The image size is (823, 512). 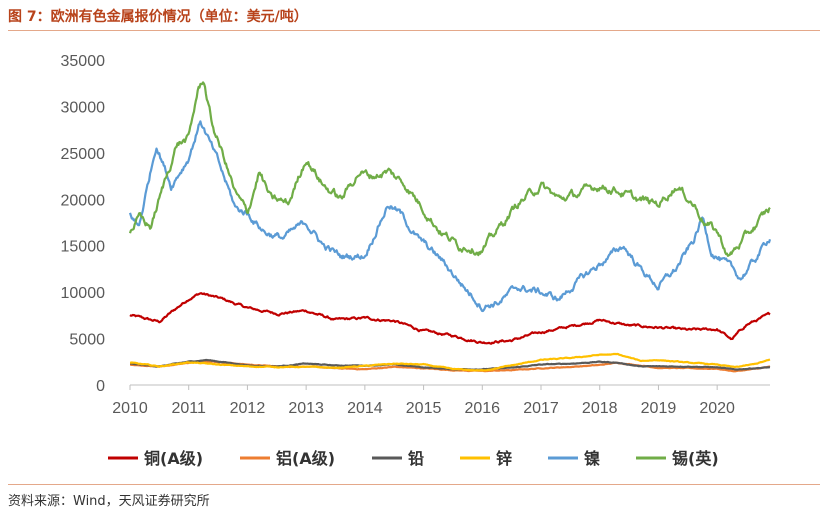 I want to click on x-tick-label: 2016, so click(x=482, y=408).